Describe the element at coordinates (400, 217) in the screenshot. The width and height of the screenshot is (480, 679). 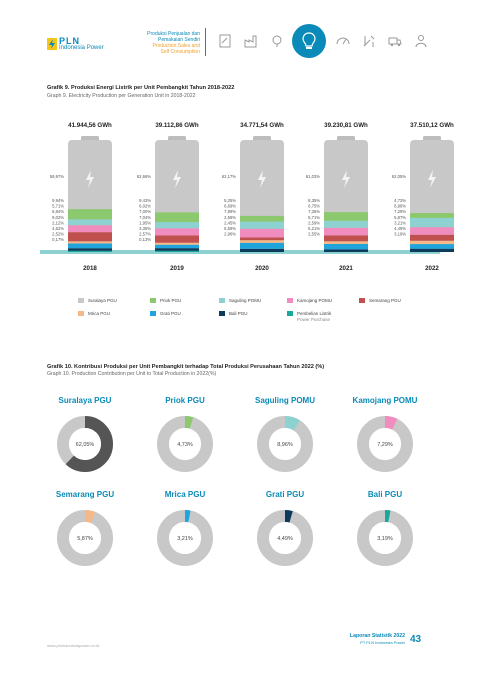
I see `segment-label: 5,87%` at that location.